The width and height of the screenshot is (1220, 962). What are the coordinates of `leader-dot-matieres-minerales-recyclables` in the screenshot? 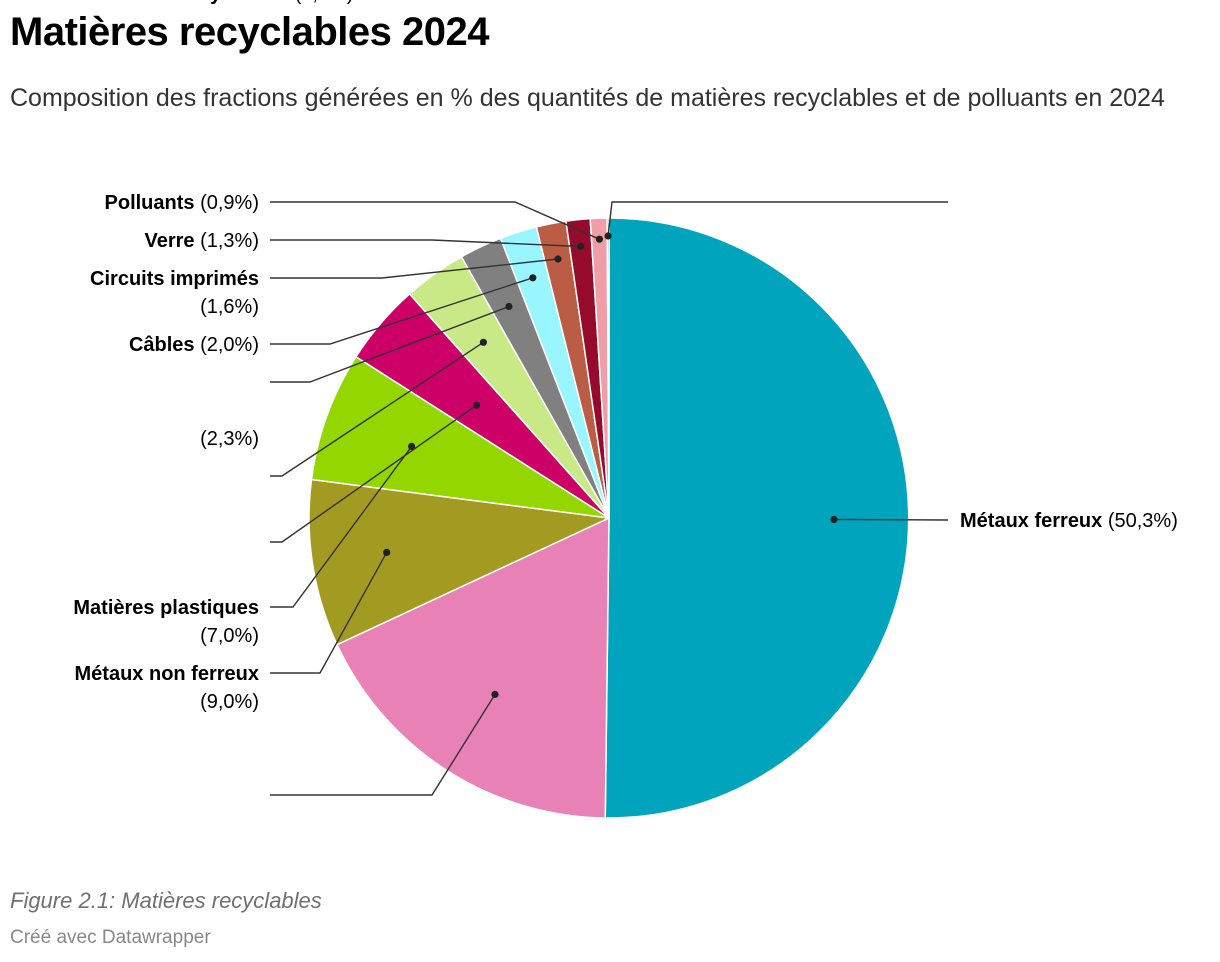 It's located at (608, 236).